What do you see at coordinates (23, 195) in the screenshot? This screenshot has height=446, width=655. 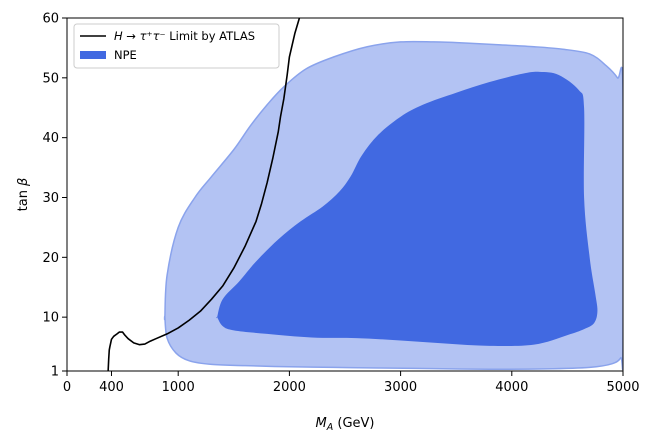 I see `y-axis-title: tan β` at bounding box center [23, 195].